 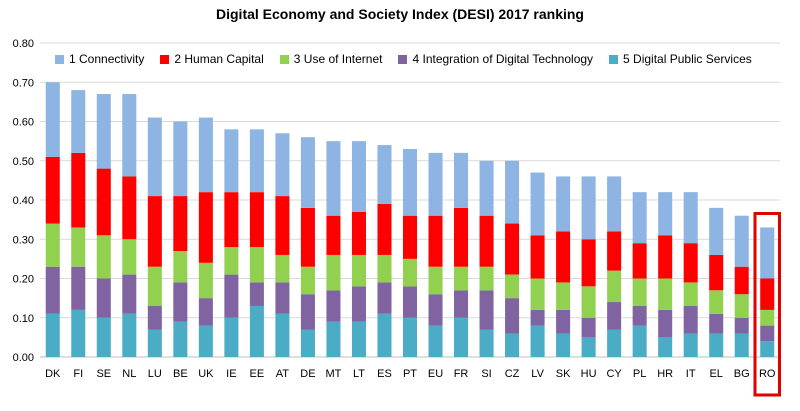 I want to click on x-tick-label: MT, so click(x=334, y=374).